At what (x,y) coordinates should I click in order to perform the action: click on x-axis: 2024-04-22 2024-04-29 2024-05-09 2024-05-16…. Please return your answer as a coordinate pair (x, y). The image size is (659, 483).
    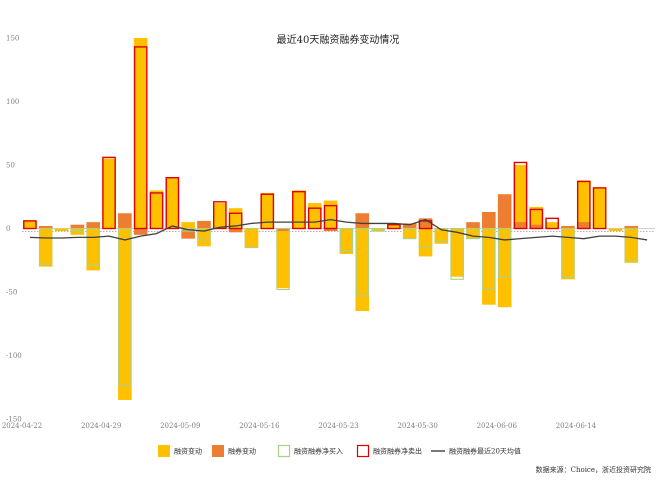
    Looking at the image, I should click on (299, 426).